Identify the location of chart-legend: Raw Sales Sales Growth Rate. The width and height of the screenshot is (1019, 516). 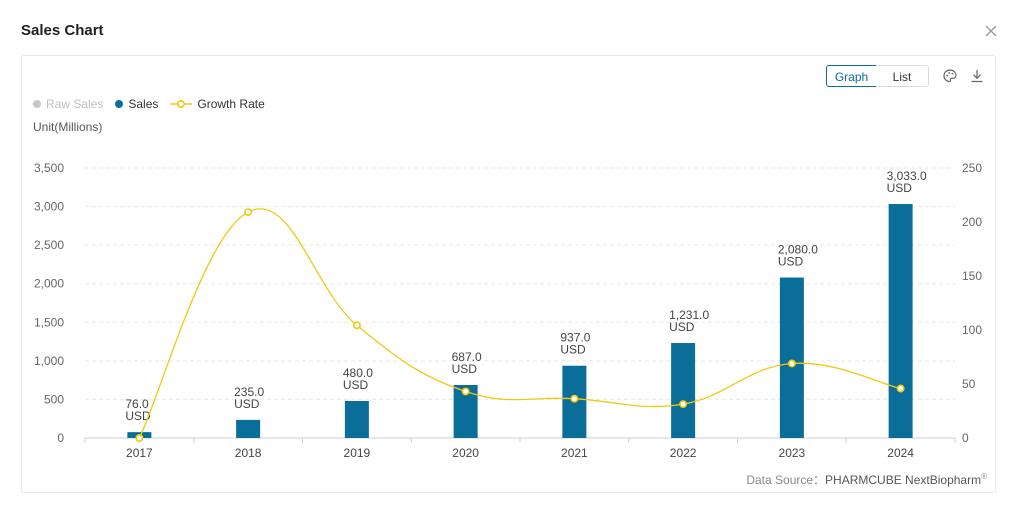
(149, 104).